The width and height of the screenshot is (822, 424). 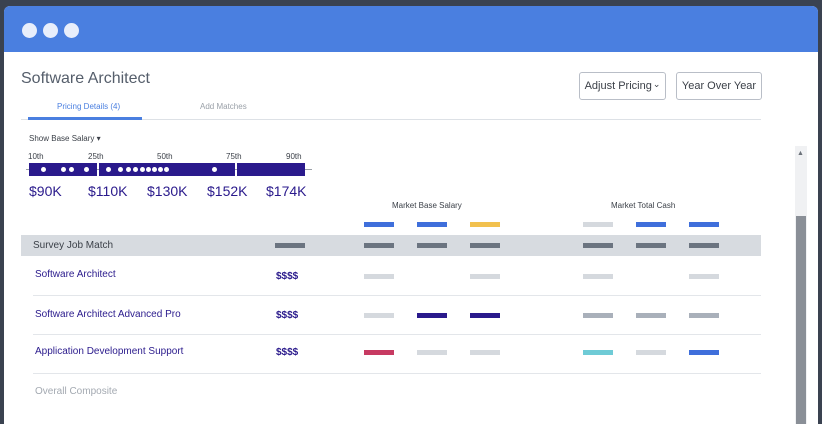 What do you see at coordinates (50, 30) in the screenshot?
I see `window-dot-minimize` at bounding box center [50, 30].